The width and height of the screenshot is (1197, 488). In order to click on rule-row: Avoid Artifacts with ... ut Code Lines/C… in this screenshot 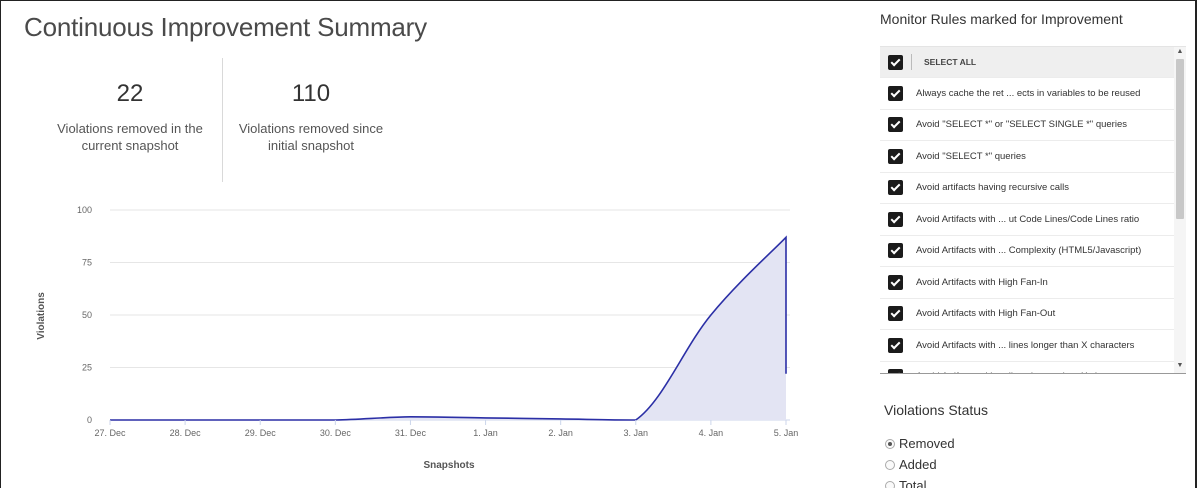, I will do `click(1027, 220)`.